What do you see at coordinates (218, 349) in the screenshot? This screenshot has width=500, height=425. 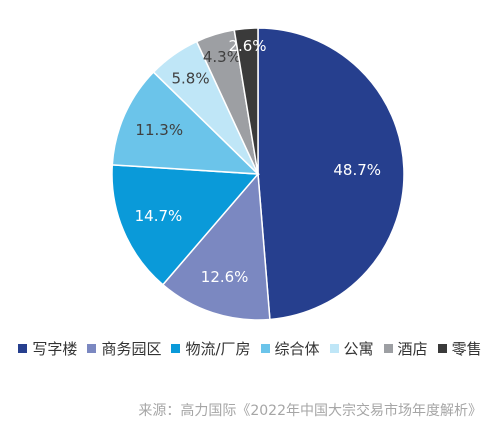 I see `legend-label: 物流/厂房` at bounding box center [218, 349].